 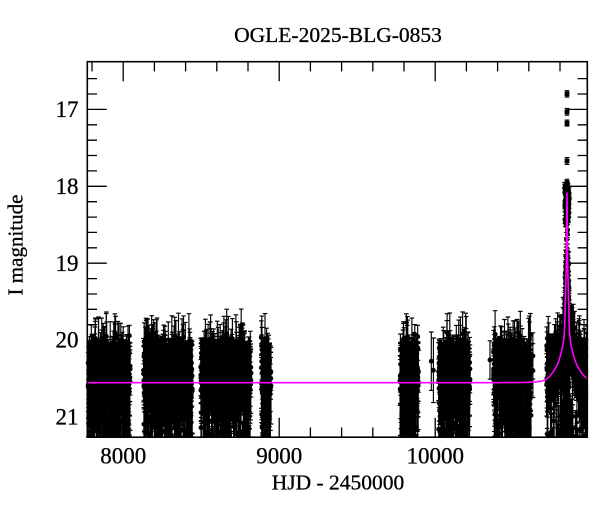 What do you see at coordinates (66, 340) in the screenshot?
I see `svg-text: 20` at bounding box center [66, 340].